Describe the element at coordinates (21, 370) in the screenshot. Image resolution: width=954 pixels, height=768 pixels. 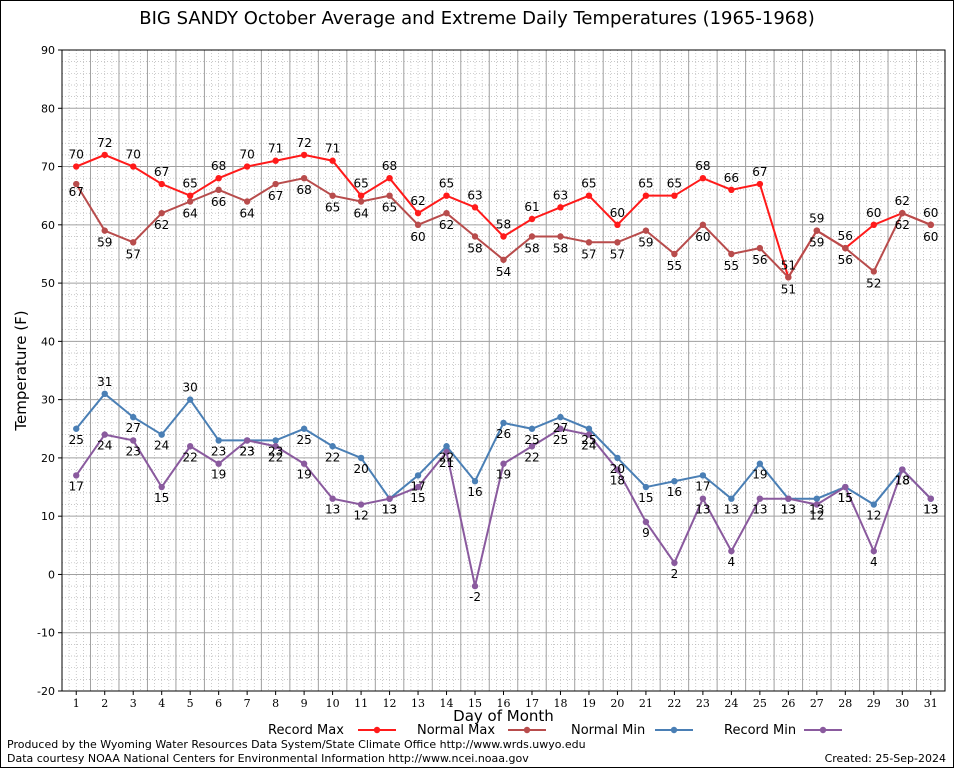
I see `y-axis-label: Temperature (F)` at that location.